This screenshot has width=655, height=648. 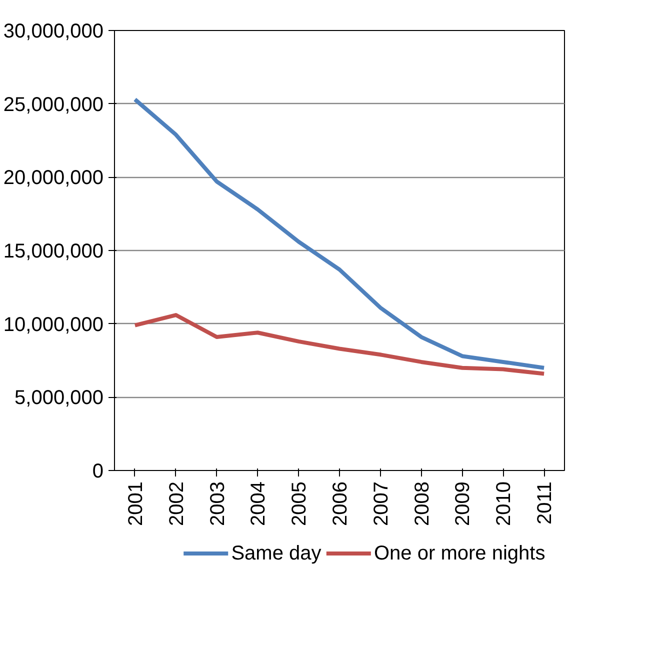 What do you see at coordinates (59, 398) in the screenshot?
I see `y-tick-label: 5,000,000` at bounding box center [59, 398].